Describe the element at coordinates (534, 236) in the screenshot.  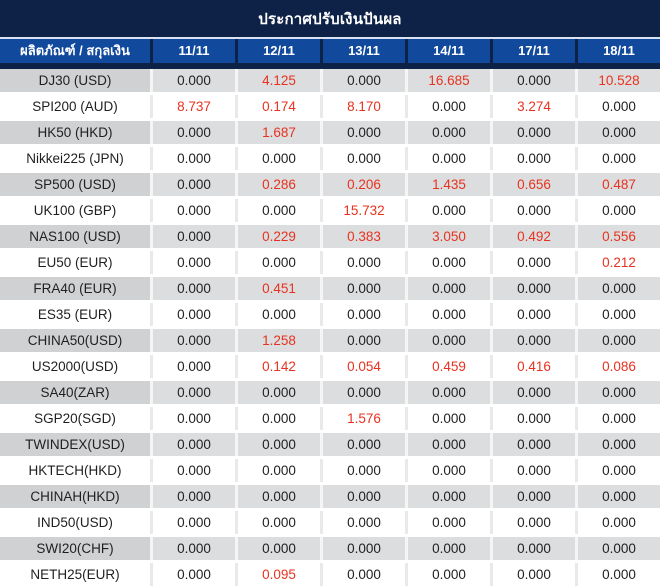
I see `value-cell: 0.492` at that location.